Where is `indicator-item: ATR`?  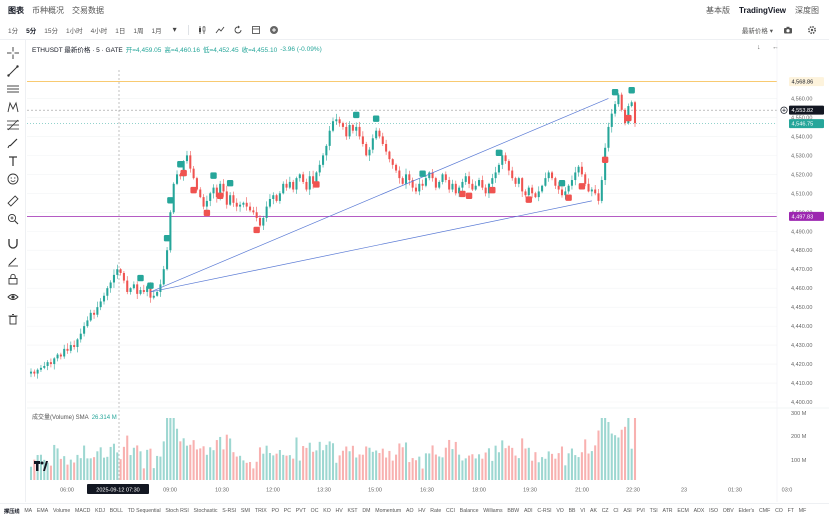
indicator-item: ATR is located at coordinates (667, 511).